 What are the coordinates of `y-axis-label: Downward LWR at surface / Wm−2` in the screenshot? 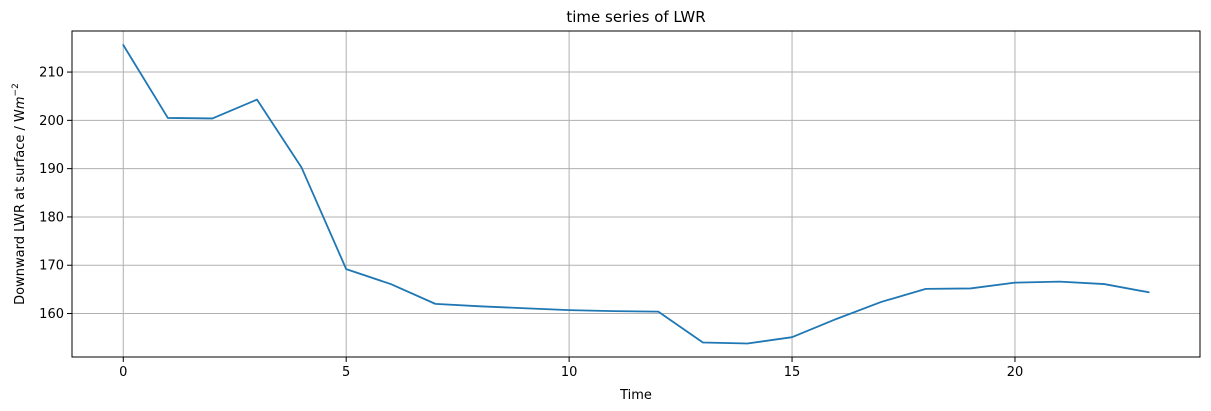 It's located at (19, 194).